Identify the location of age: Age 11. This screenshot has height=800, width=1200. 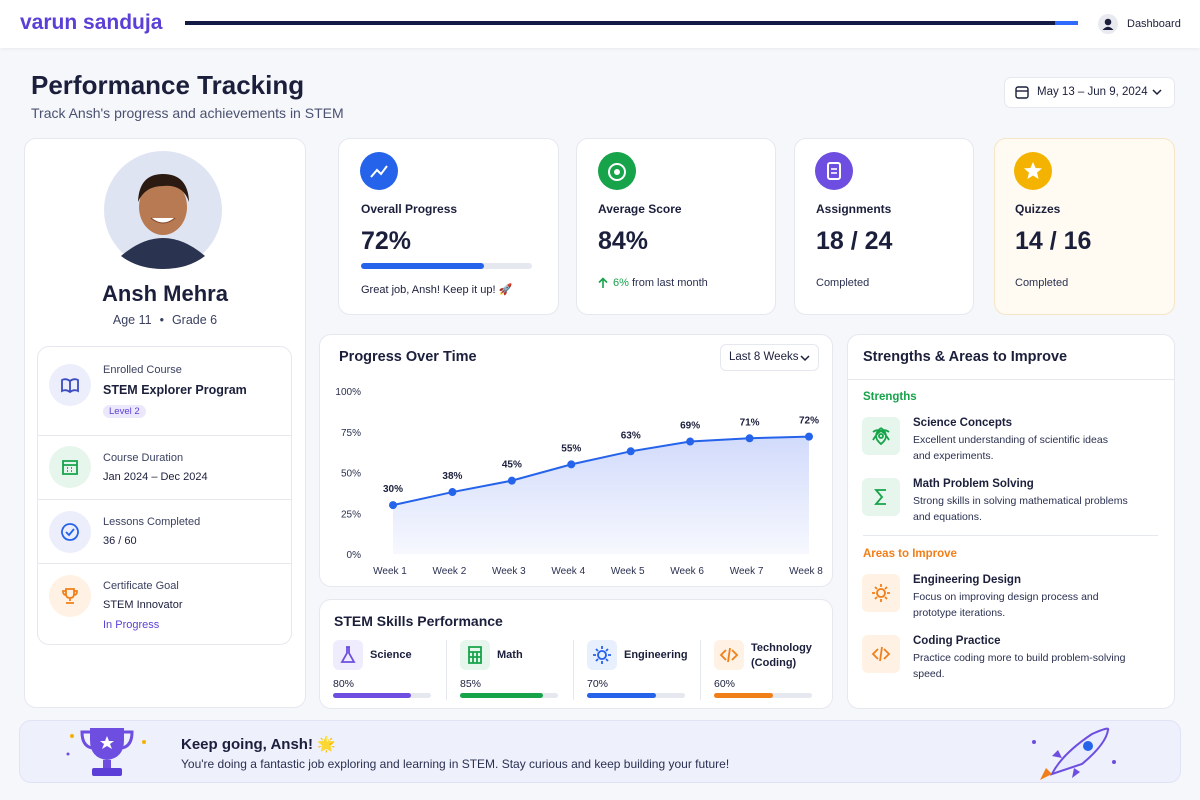
(132, 320).